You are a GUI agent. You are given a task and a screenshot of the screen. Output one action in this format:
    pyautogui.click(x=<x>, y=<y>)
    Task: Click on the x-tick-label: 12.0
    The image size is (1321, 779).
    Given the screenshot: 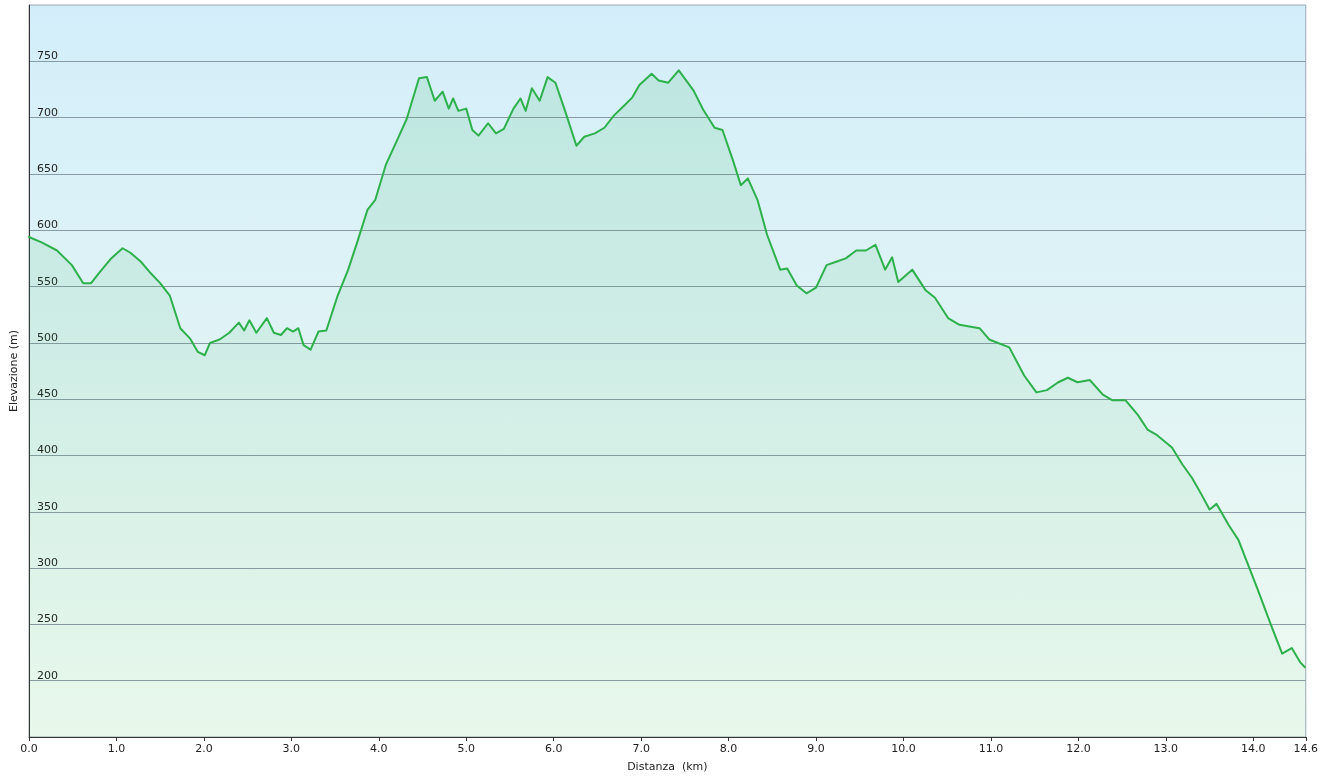 What is the action you would take?
    pyautogui.click(x=1078, y=748)
    